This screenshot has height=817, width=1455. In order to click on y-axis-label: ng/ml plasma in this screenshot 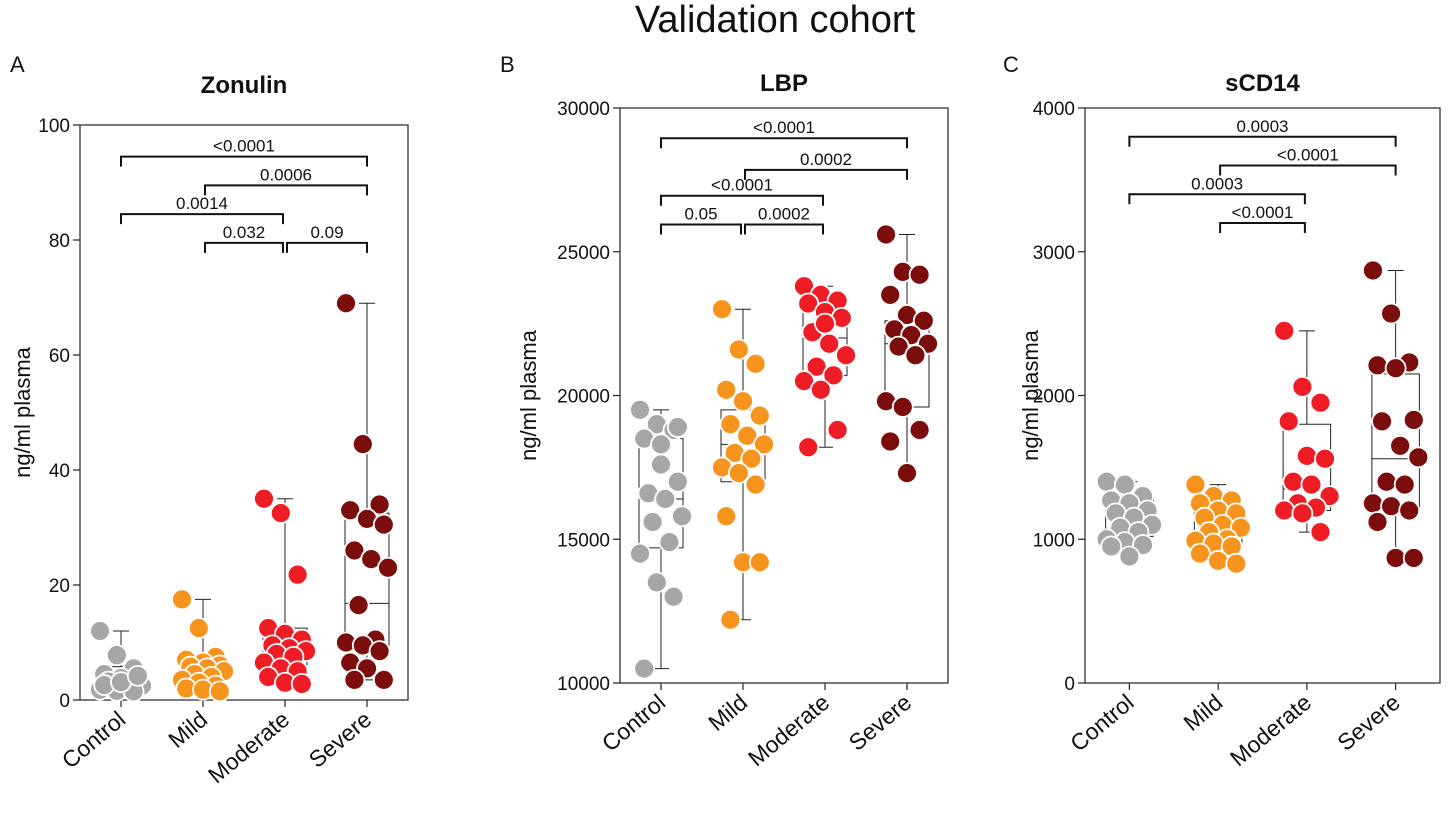, I will do `click(1030, 395)`.